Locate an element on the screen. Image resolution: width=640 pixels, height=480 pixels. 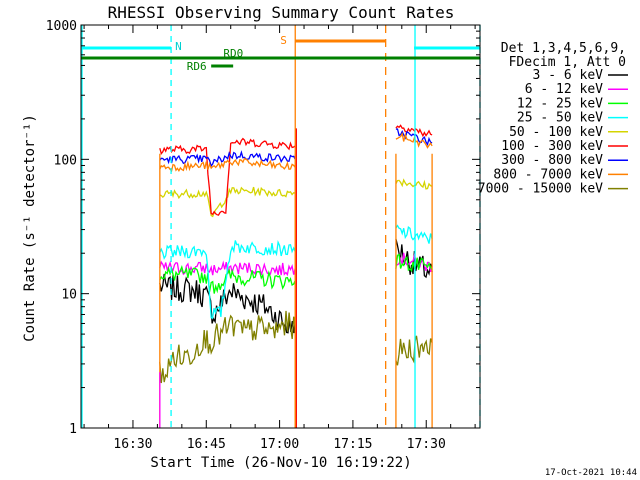
legend-label: 800 - 7000 keV is located at coordinates (548, 174).